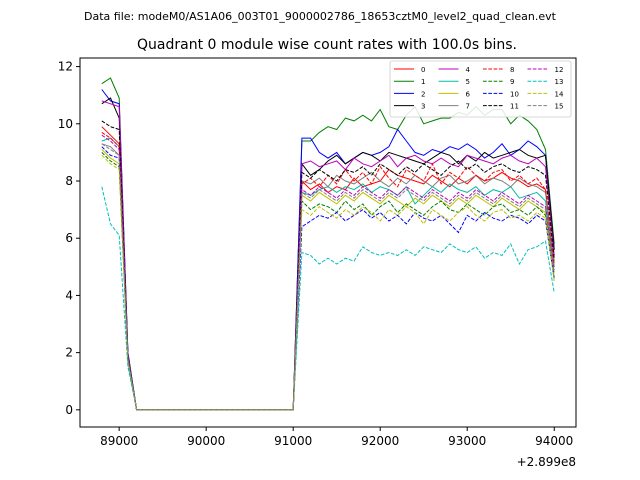 The width and height of the screenshot is (640, 480). Describe the element at coordinates (468, 107) in the screenshot. I see `legend-label-7: 7` at that location.